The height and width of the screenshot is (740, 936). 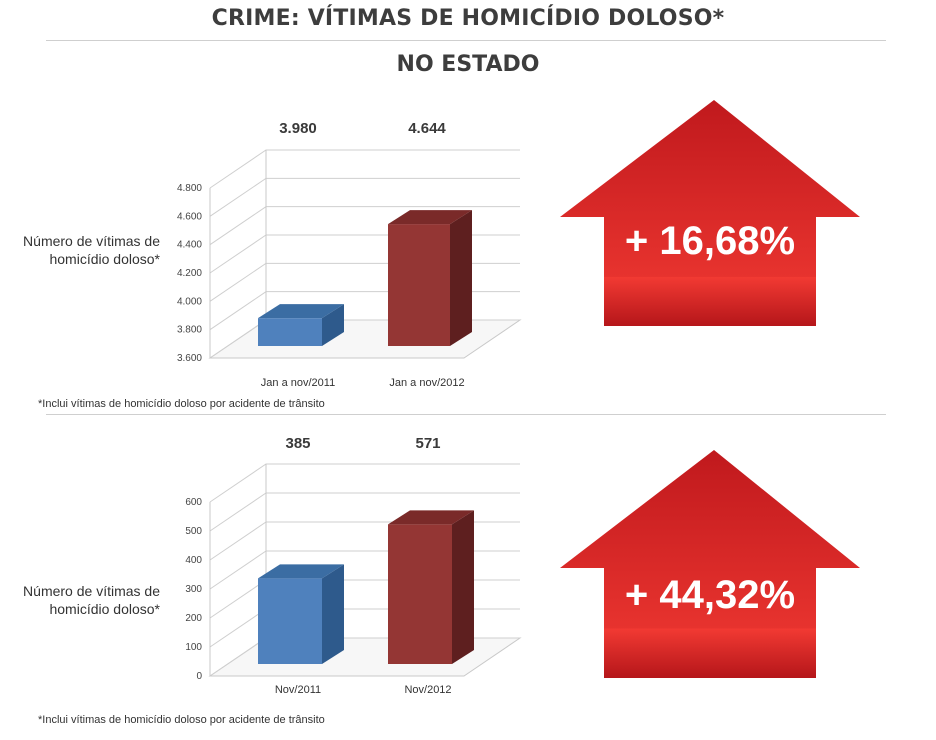 What do you see at coordinates (199, 676) in the screenshot?
I see `chart2-ytick: 0` at bounding box center [199, 676].